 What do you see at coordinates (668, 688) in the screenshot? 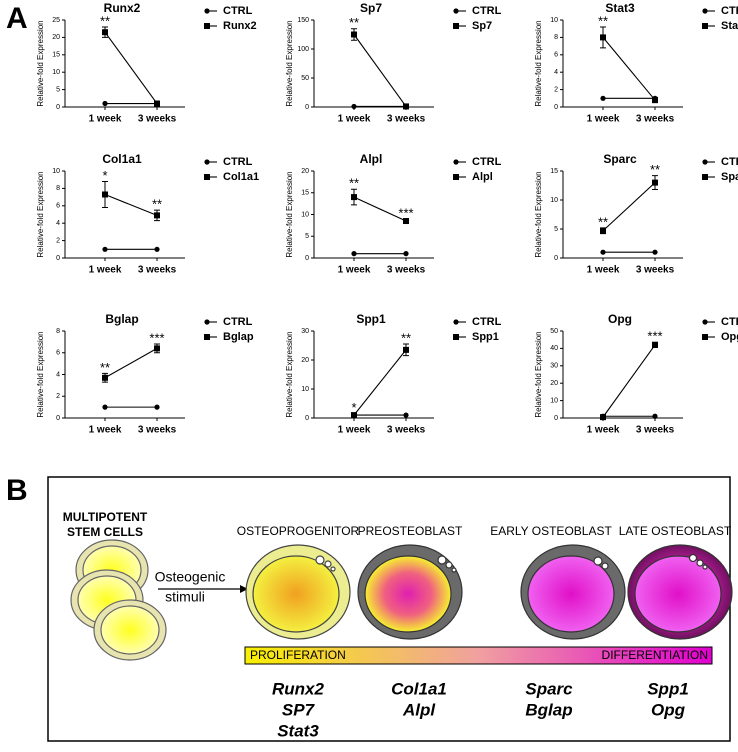
I see `marker-gene: Spp1` at bounding box center [668, 688].